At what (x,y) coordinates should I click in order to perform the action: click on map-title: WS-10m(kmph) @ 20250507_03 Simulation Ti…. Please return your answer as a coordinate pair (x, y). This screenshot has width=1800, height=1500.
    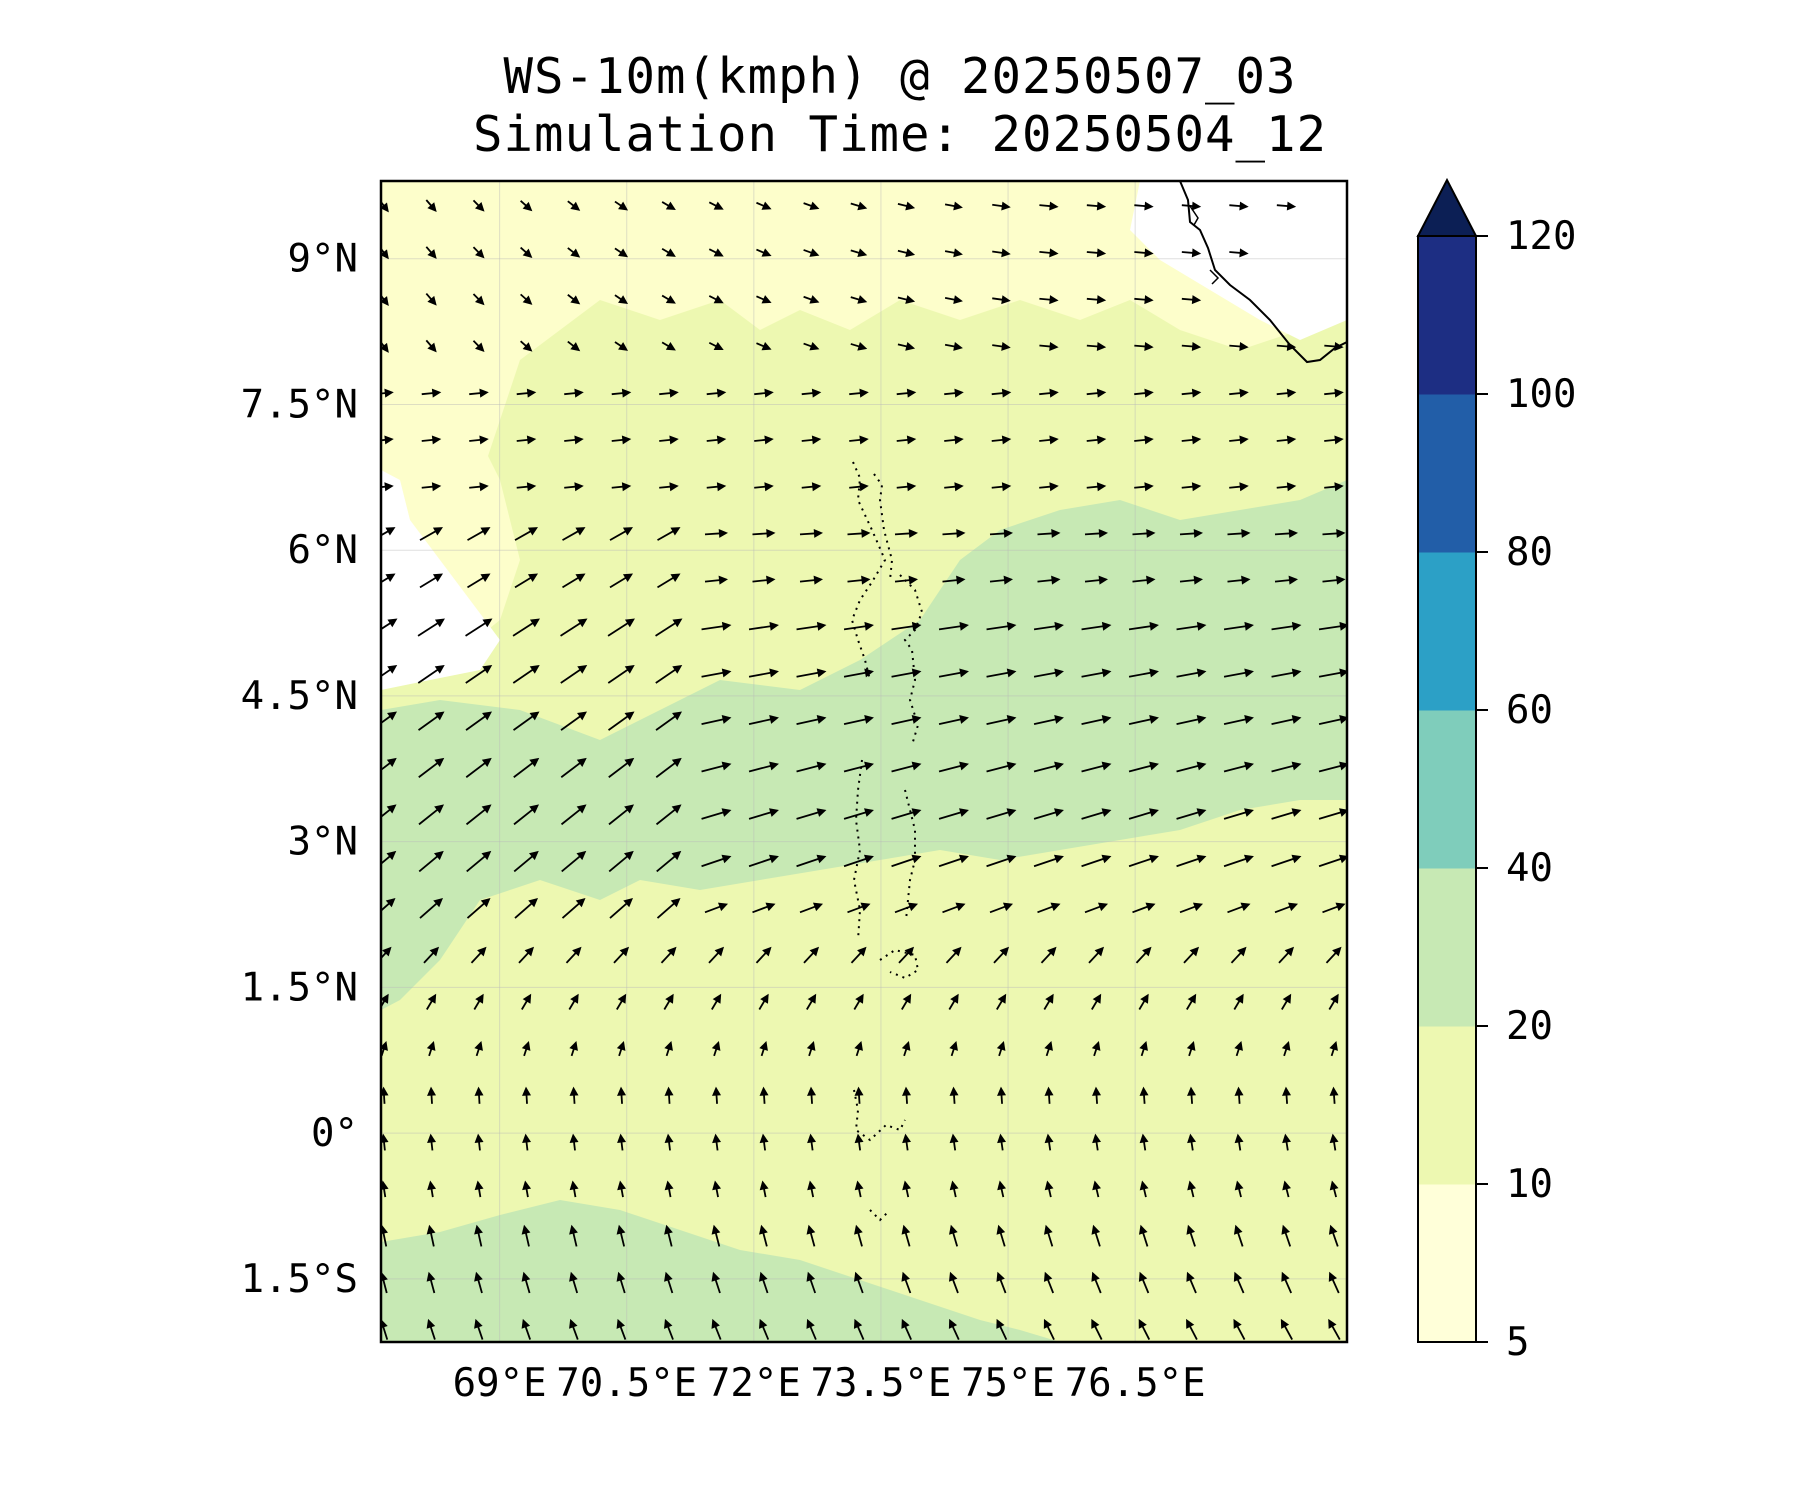
    Looking at the image, I should click on (900, 106).